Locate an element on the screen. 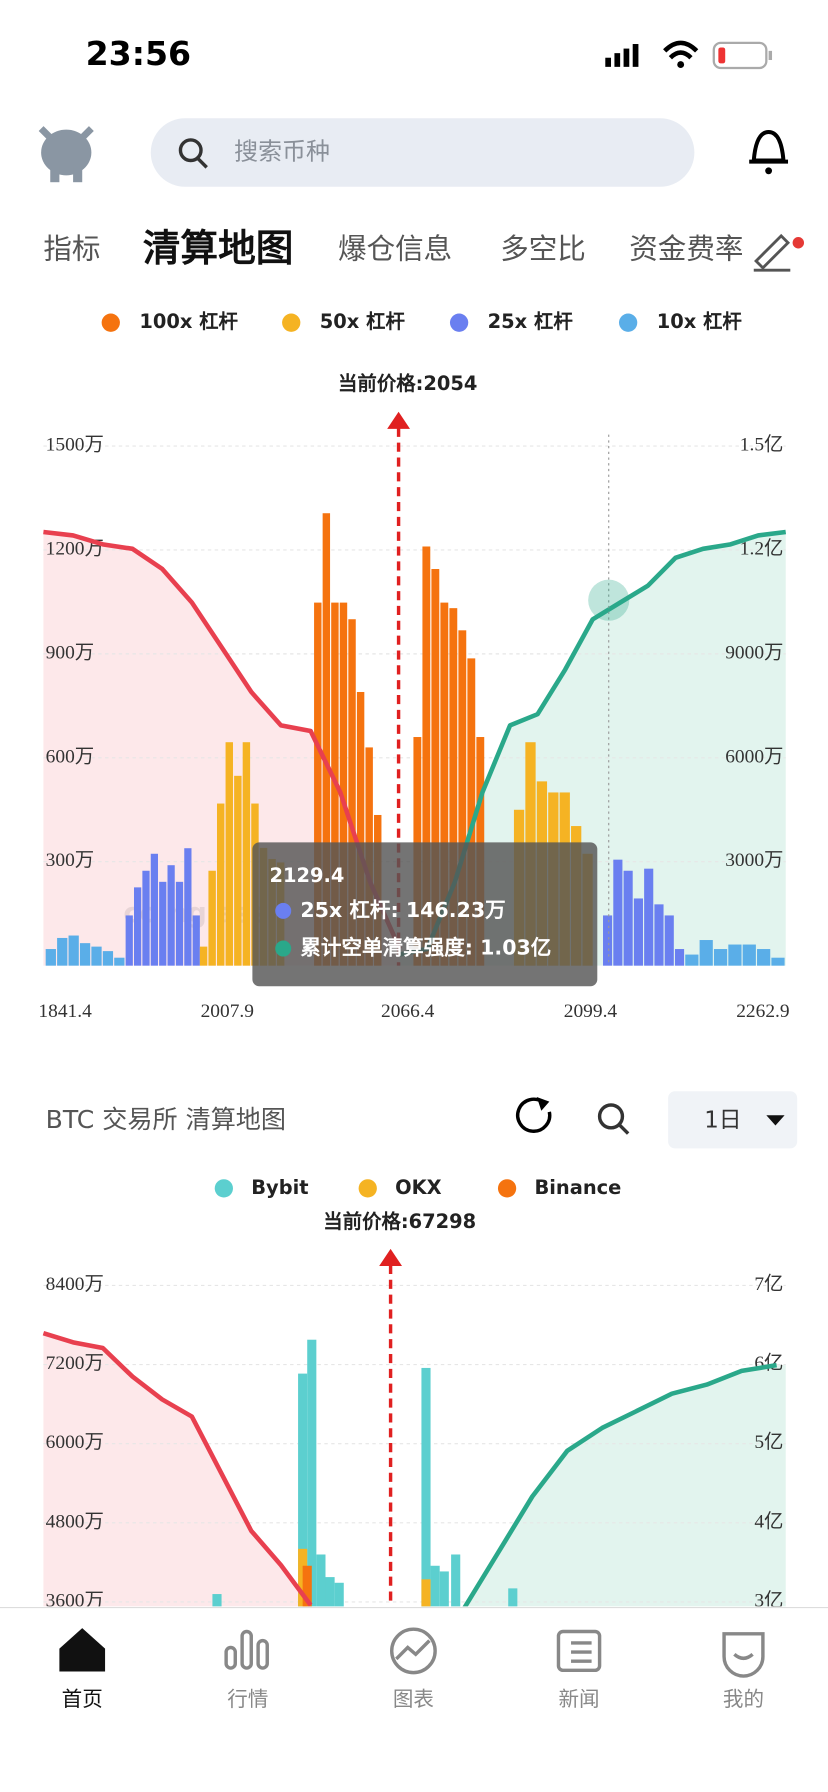 Image resolution: width=828 pixels, height=1792 pixels. y-tick-label: 3600万 is located at coordinates (75, 1600).